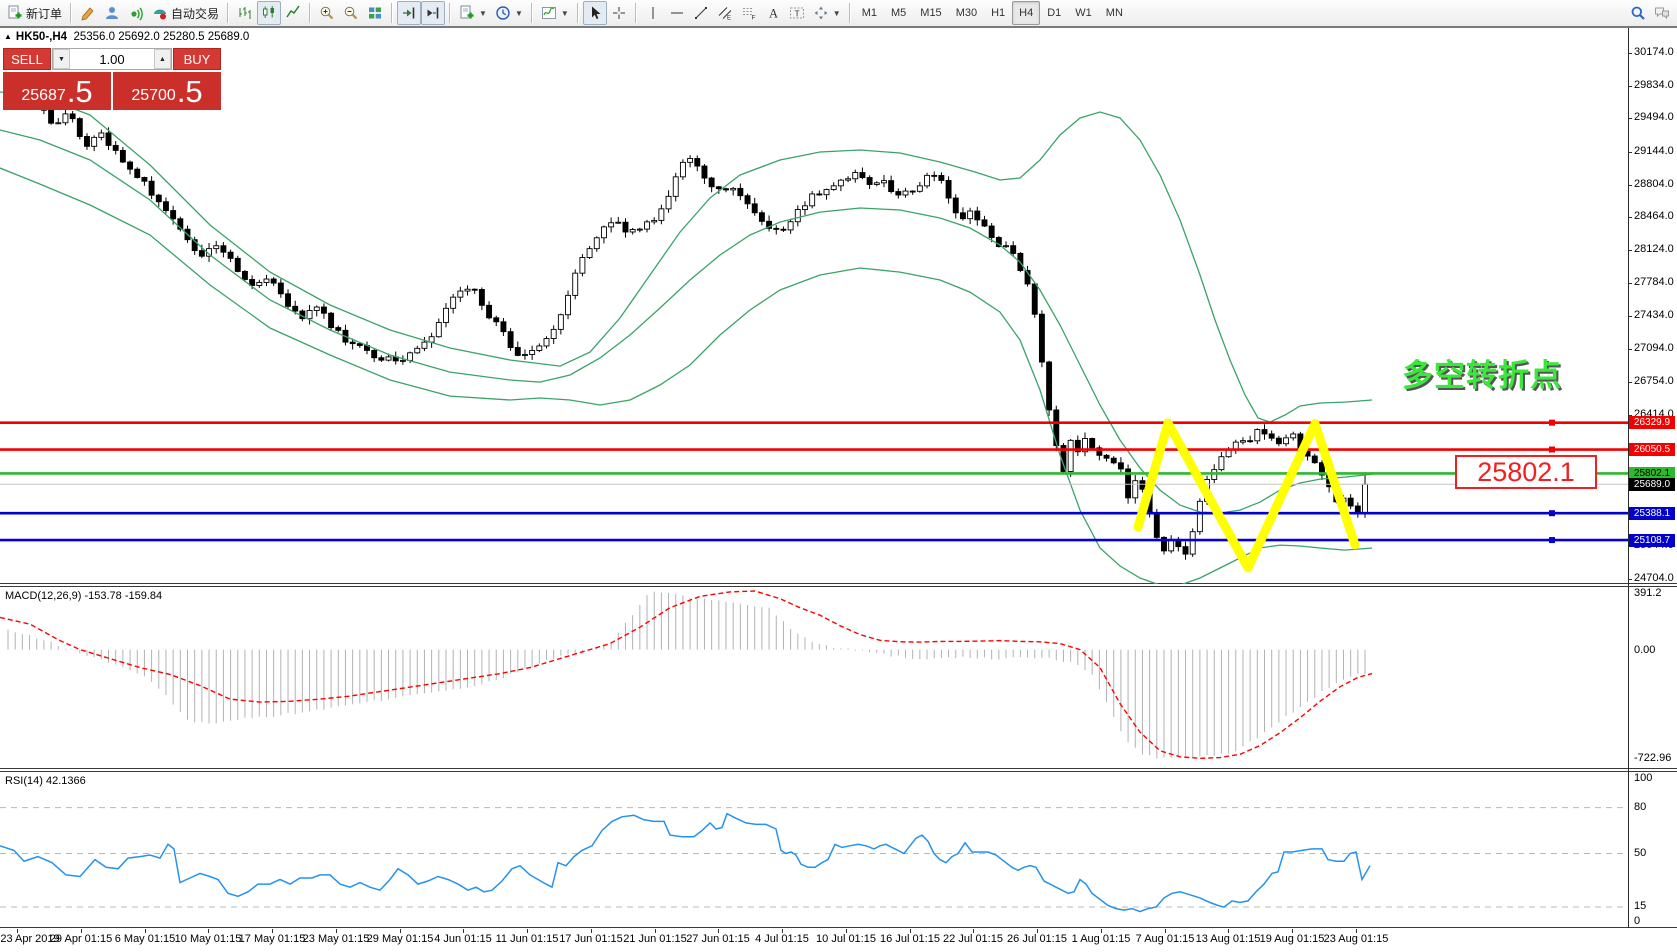 This screenshot has width=1677, height=952. I want to click on timeframe-button-h1: H1, so click(998, 13).